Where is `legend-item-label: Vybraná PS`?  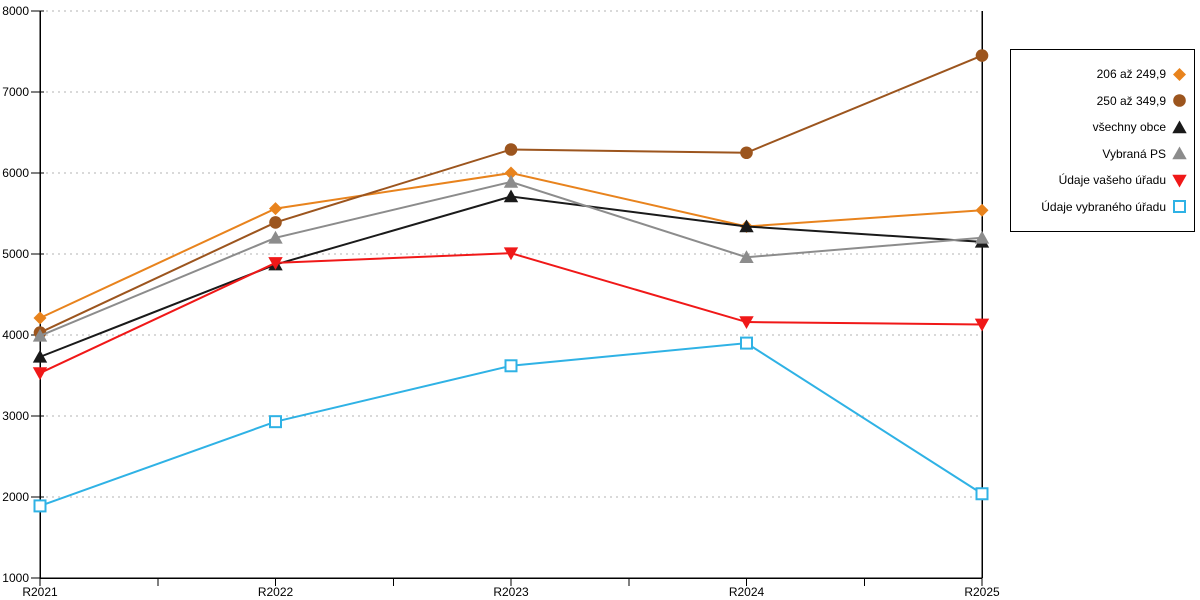
legend-item-label: Vybraná PS is located at coordinates (1134, 153).